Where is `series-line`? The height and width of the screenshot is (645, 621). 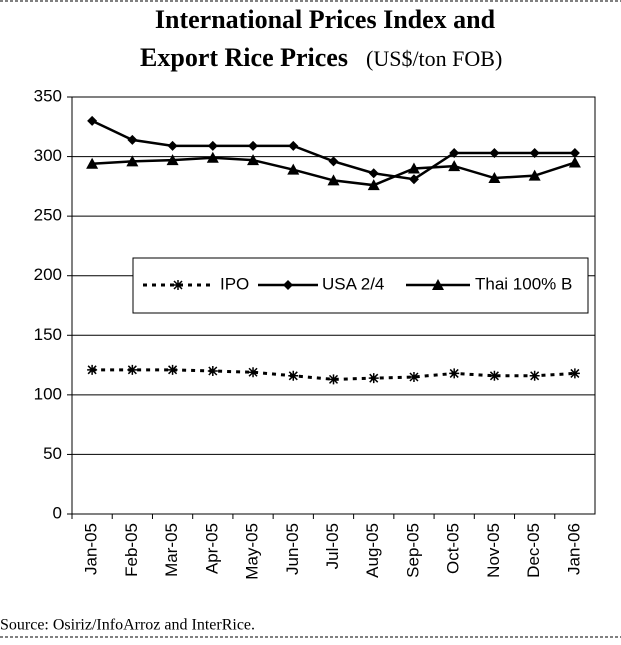
series-line is located at coordinates (333, 150).